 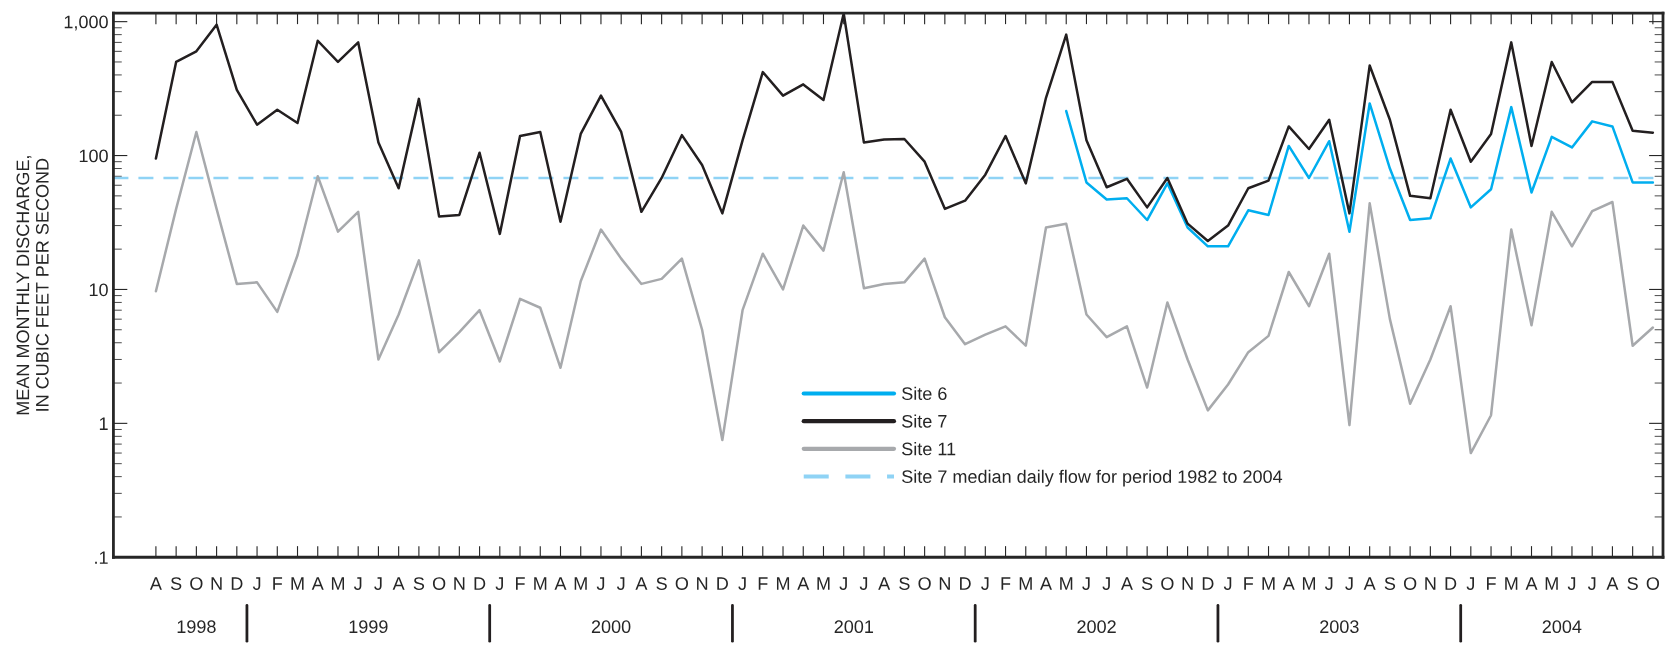 What do you see at coordinates (924, 421) in the screenshot?
I see `legend-label: Site 7` at bounding box center [924, 421].